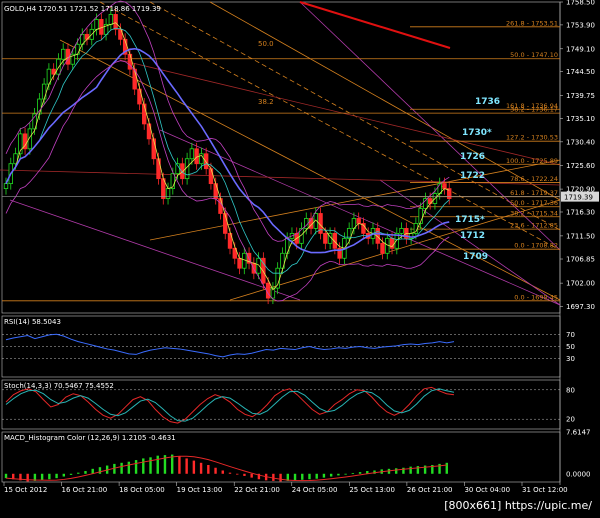 The width and height of the screenshot is (600, 518). I want to click on macd-tick-label: 0.0000, so click(578, 474).